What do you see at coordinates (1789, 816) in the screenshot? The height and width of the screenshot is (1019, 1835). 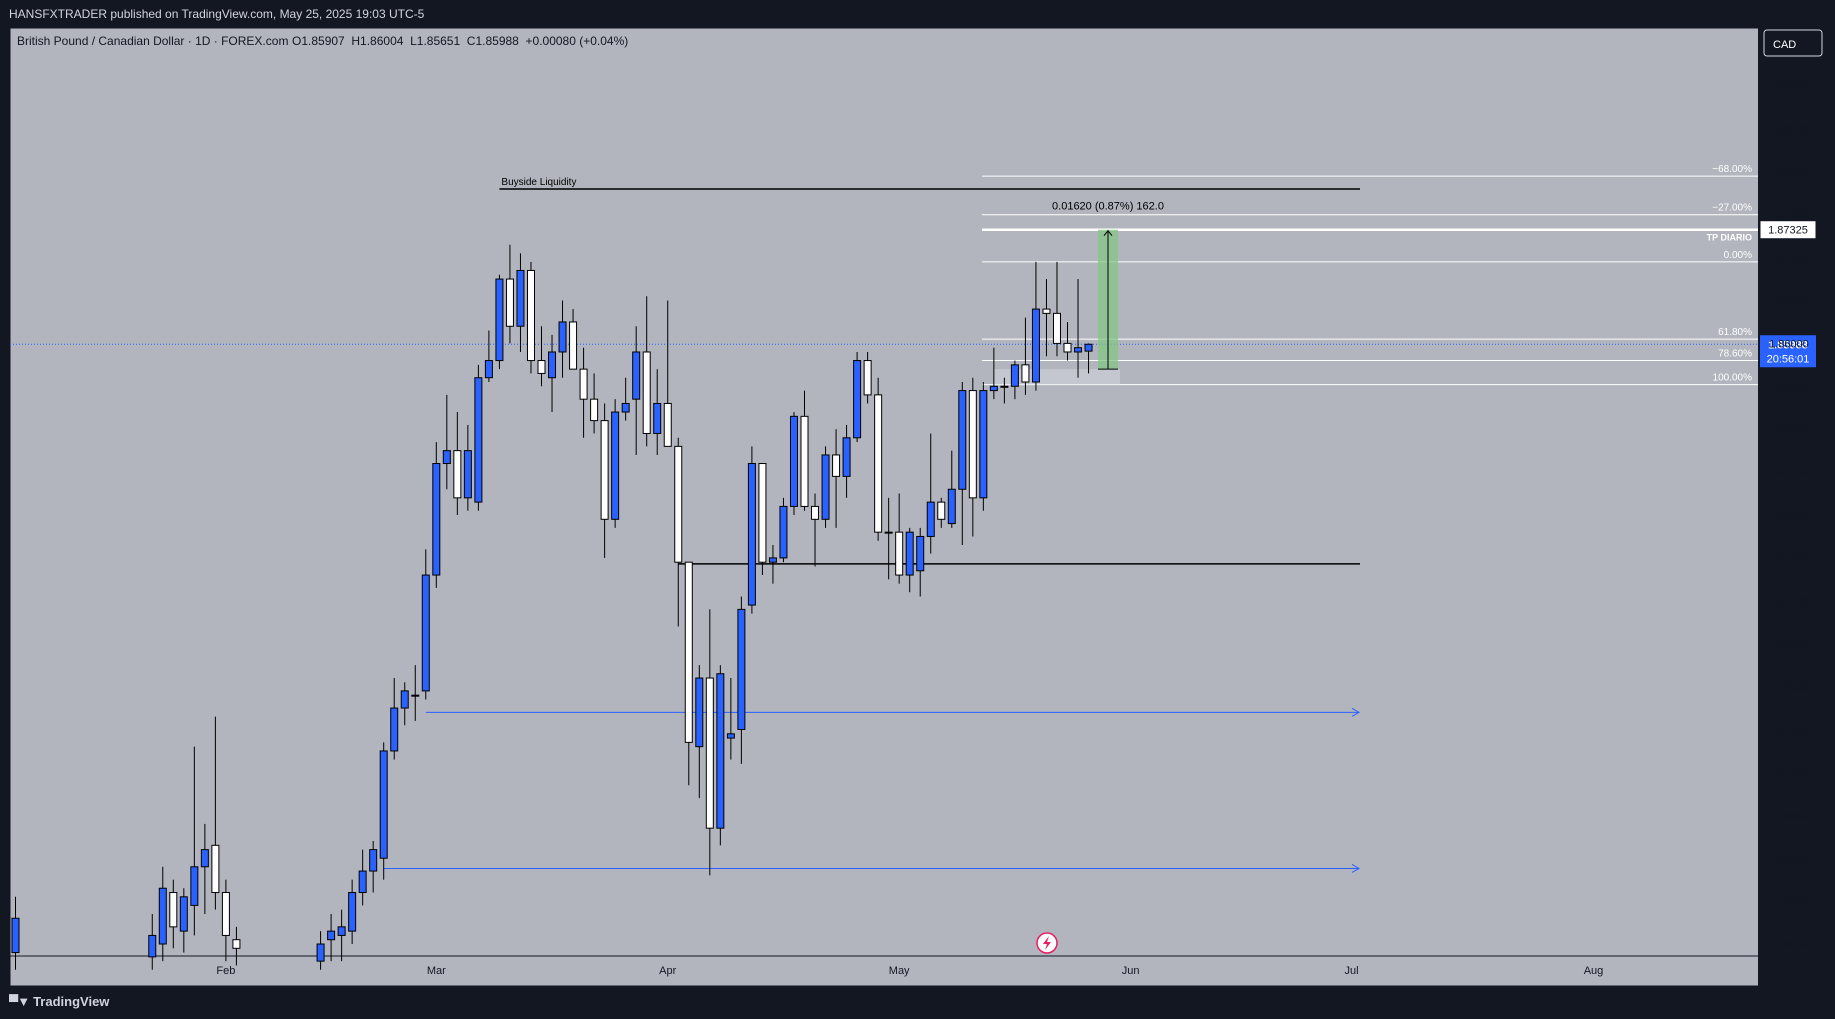 I see `price-tick-label: 1.80500` at bounding box center [1789, 816].